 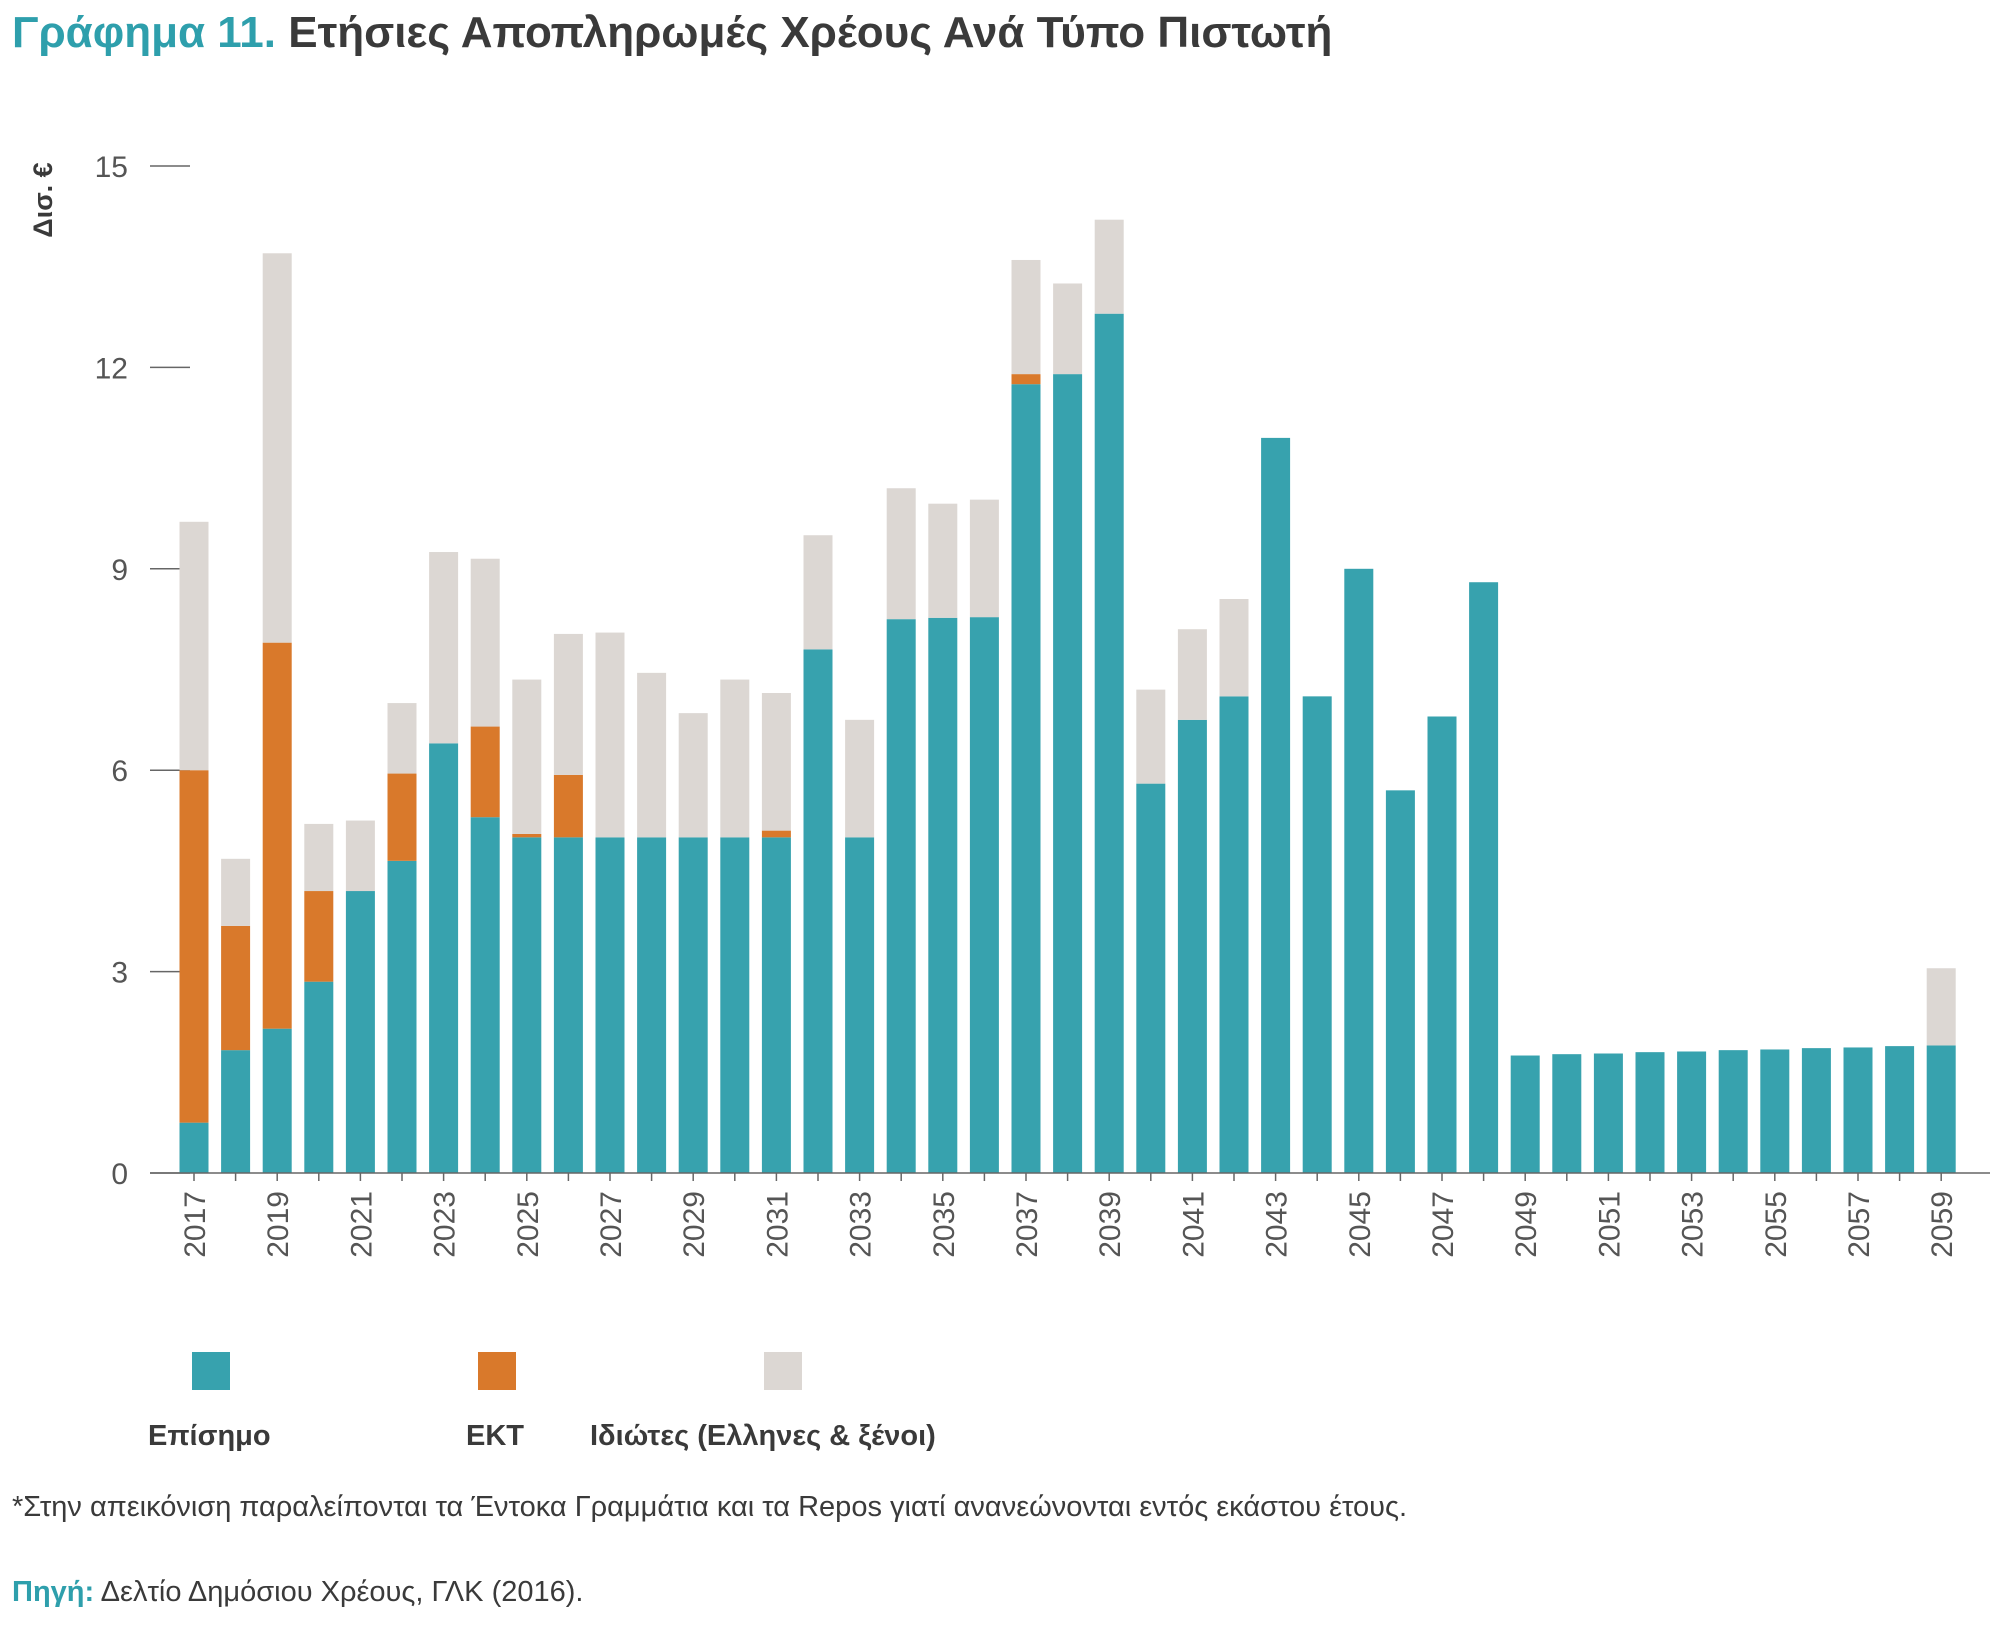 What do you see at coordinates (1942, 1224) in the screenshot?
I see `x-tick-label: 2059` at bounding box center [1942, 1224].